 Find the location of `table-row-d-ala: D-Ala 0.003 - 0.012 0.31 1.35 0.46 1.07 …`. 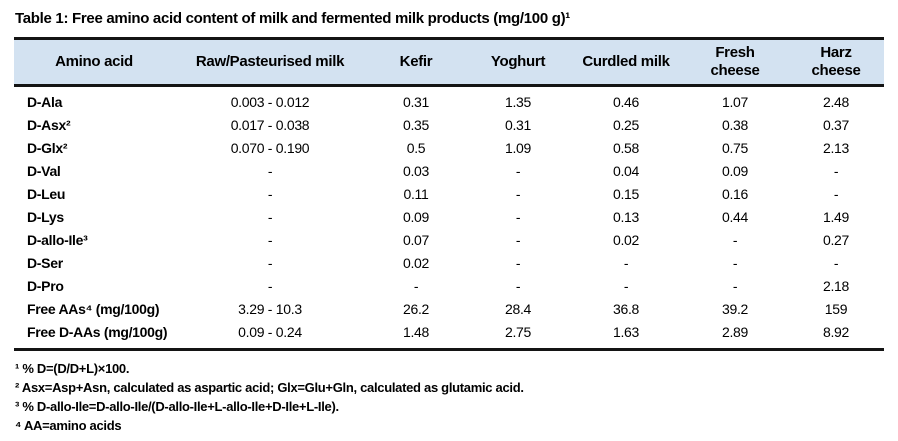

table-row-d-ala: D-Ala 0.003 - 0.012 0.31 1.35 0.46 1.07 … is located at coordinates (449, 100).